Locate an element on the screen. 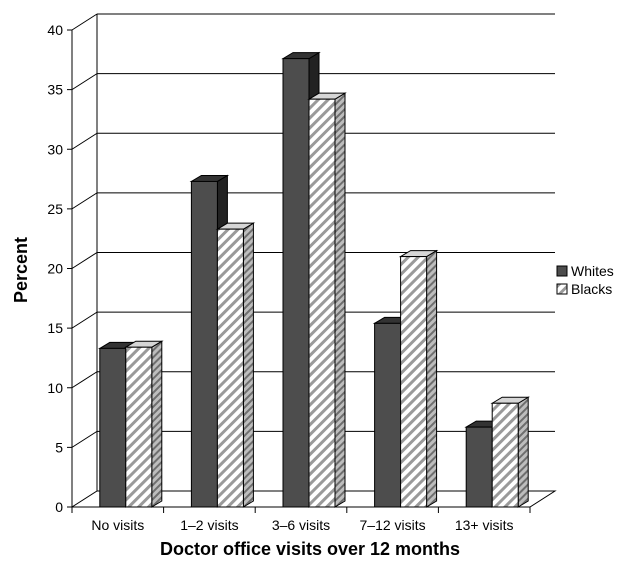  y-tick-label: 40 is located at coordinates (55, 30).